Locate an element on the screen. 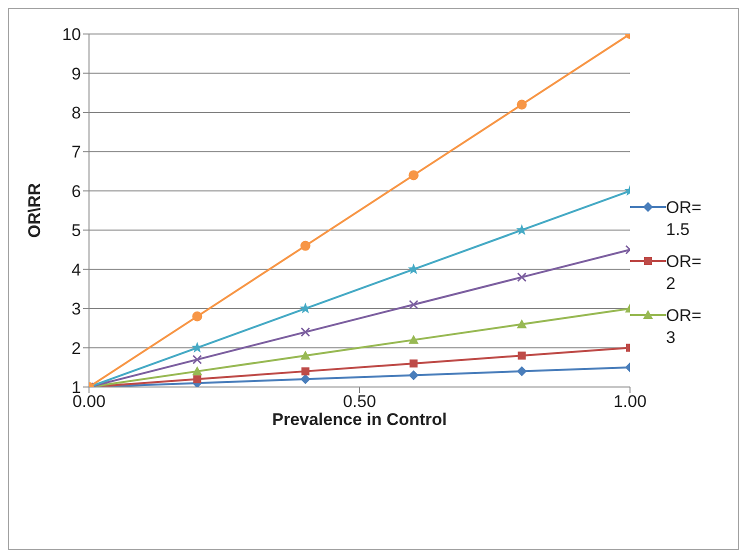 This screenshot has width=745, height=555. y-axis-title: OR\RR is located at coordinates (34, 210).